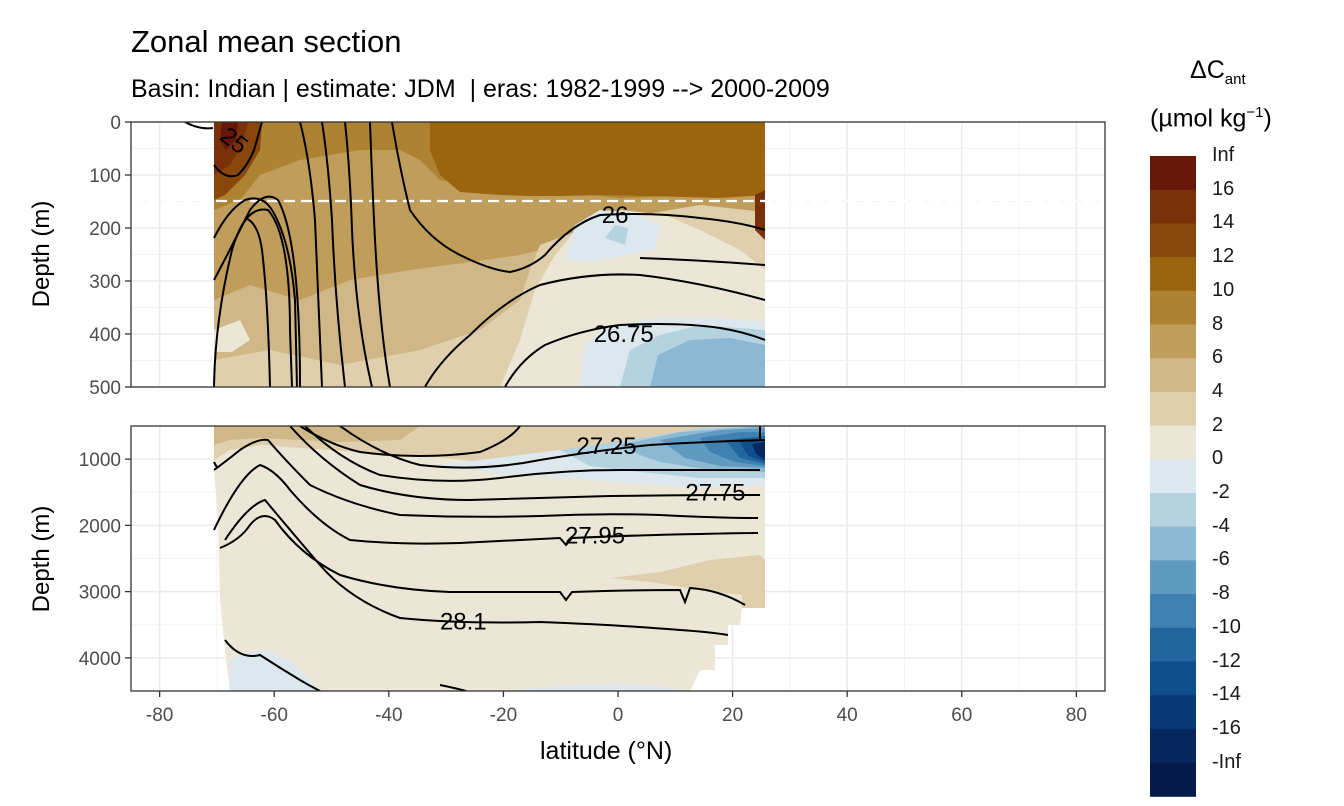 The width and height of the screenshot is (1344, 806). What do you see at coordinates (595, 535) in the screenshot?
I see `contour-label: 27.95` at bounding box center [595, 535].